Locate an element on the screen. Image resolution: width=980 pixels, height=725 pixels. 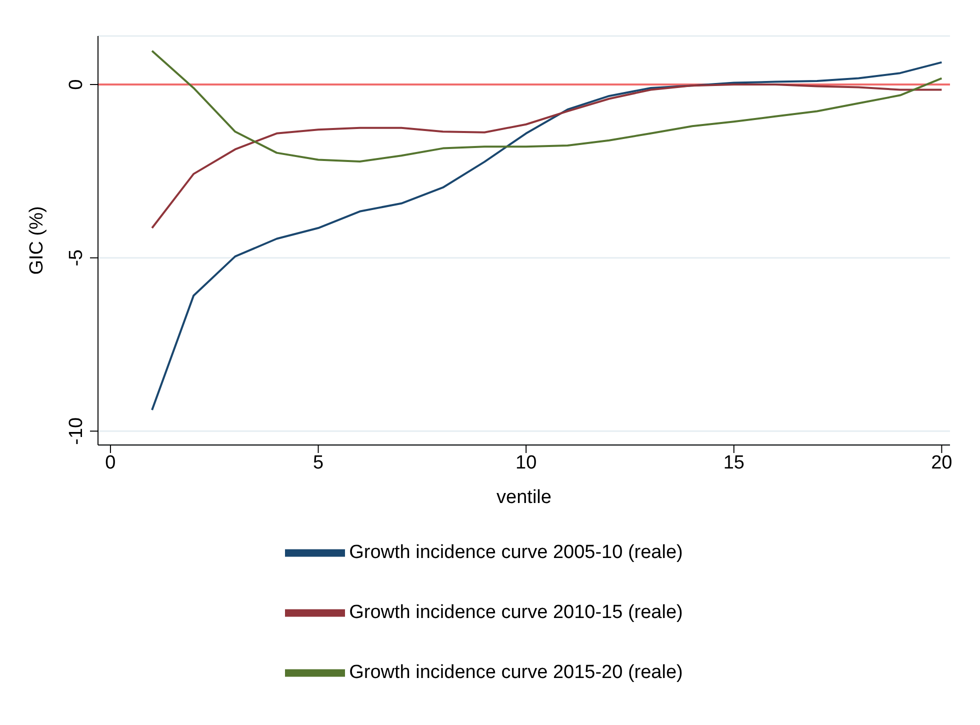
x-tick-label: 15 is located at coordinates (733, 463).